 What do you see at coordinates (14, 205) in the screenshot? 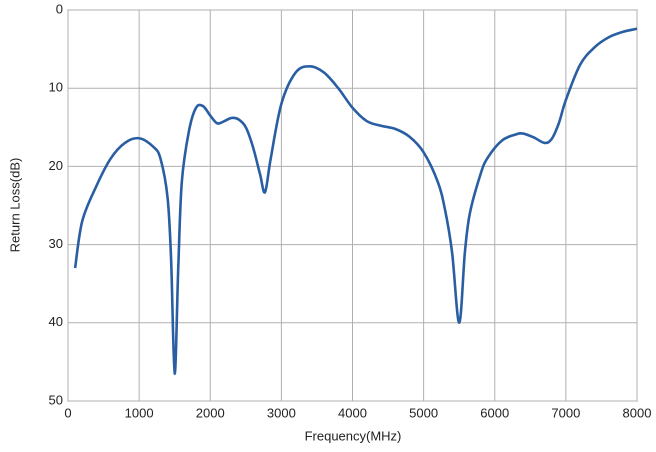
I see `y-axis-label: Return Loss(dB)` at bounding box center [14, 205].